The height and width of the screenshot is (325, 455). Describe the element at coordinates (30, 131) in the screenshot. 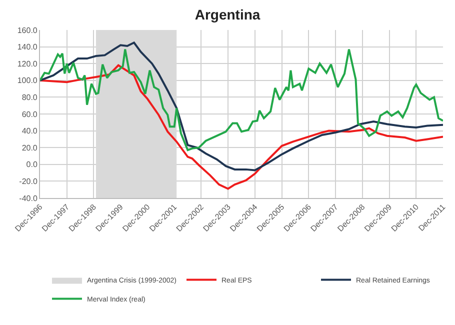

I see `y-tick-label: 40.0` at that location.